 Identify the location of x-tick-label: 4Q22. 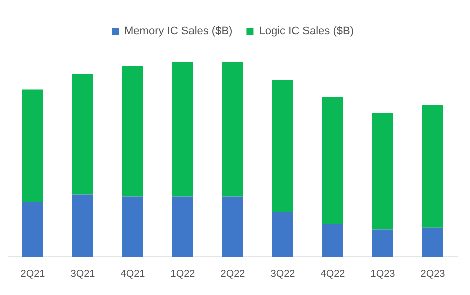
(333, 274).